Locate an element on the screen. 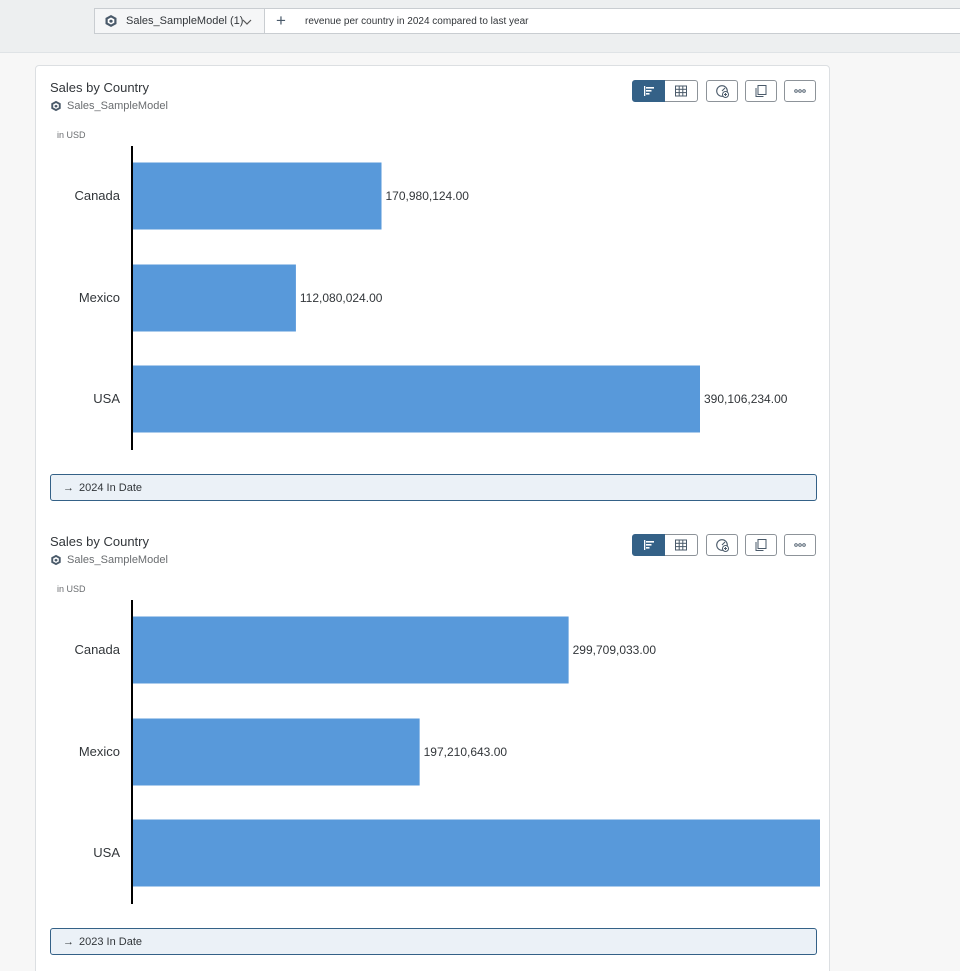 Image resolution: width=960 pixels, height=971 pixels. plus-icon: + is located at coordinates (281, 20).